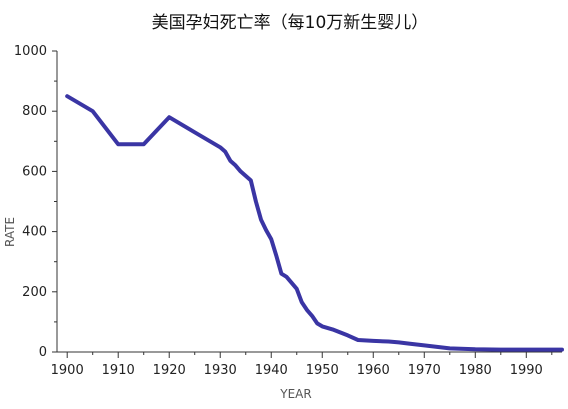 The image size is (568, 409). Describe the element at coordinates (35, 202) in the screenshot. I see `y-axis-ticks: 0 200 400 600 800 1000` at that location.